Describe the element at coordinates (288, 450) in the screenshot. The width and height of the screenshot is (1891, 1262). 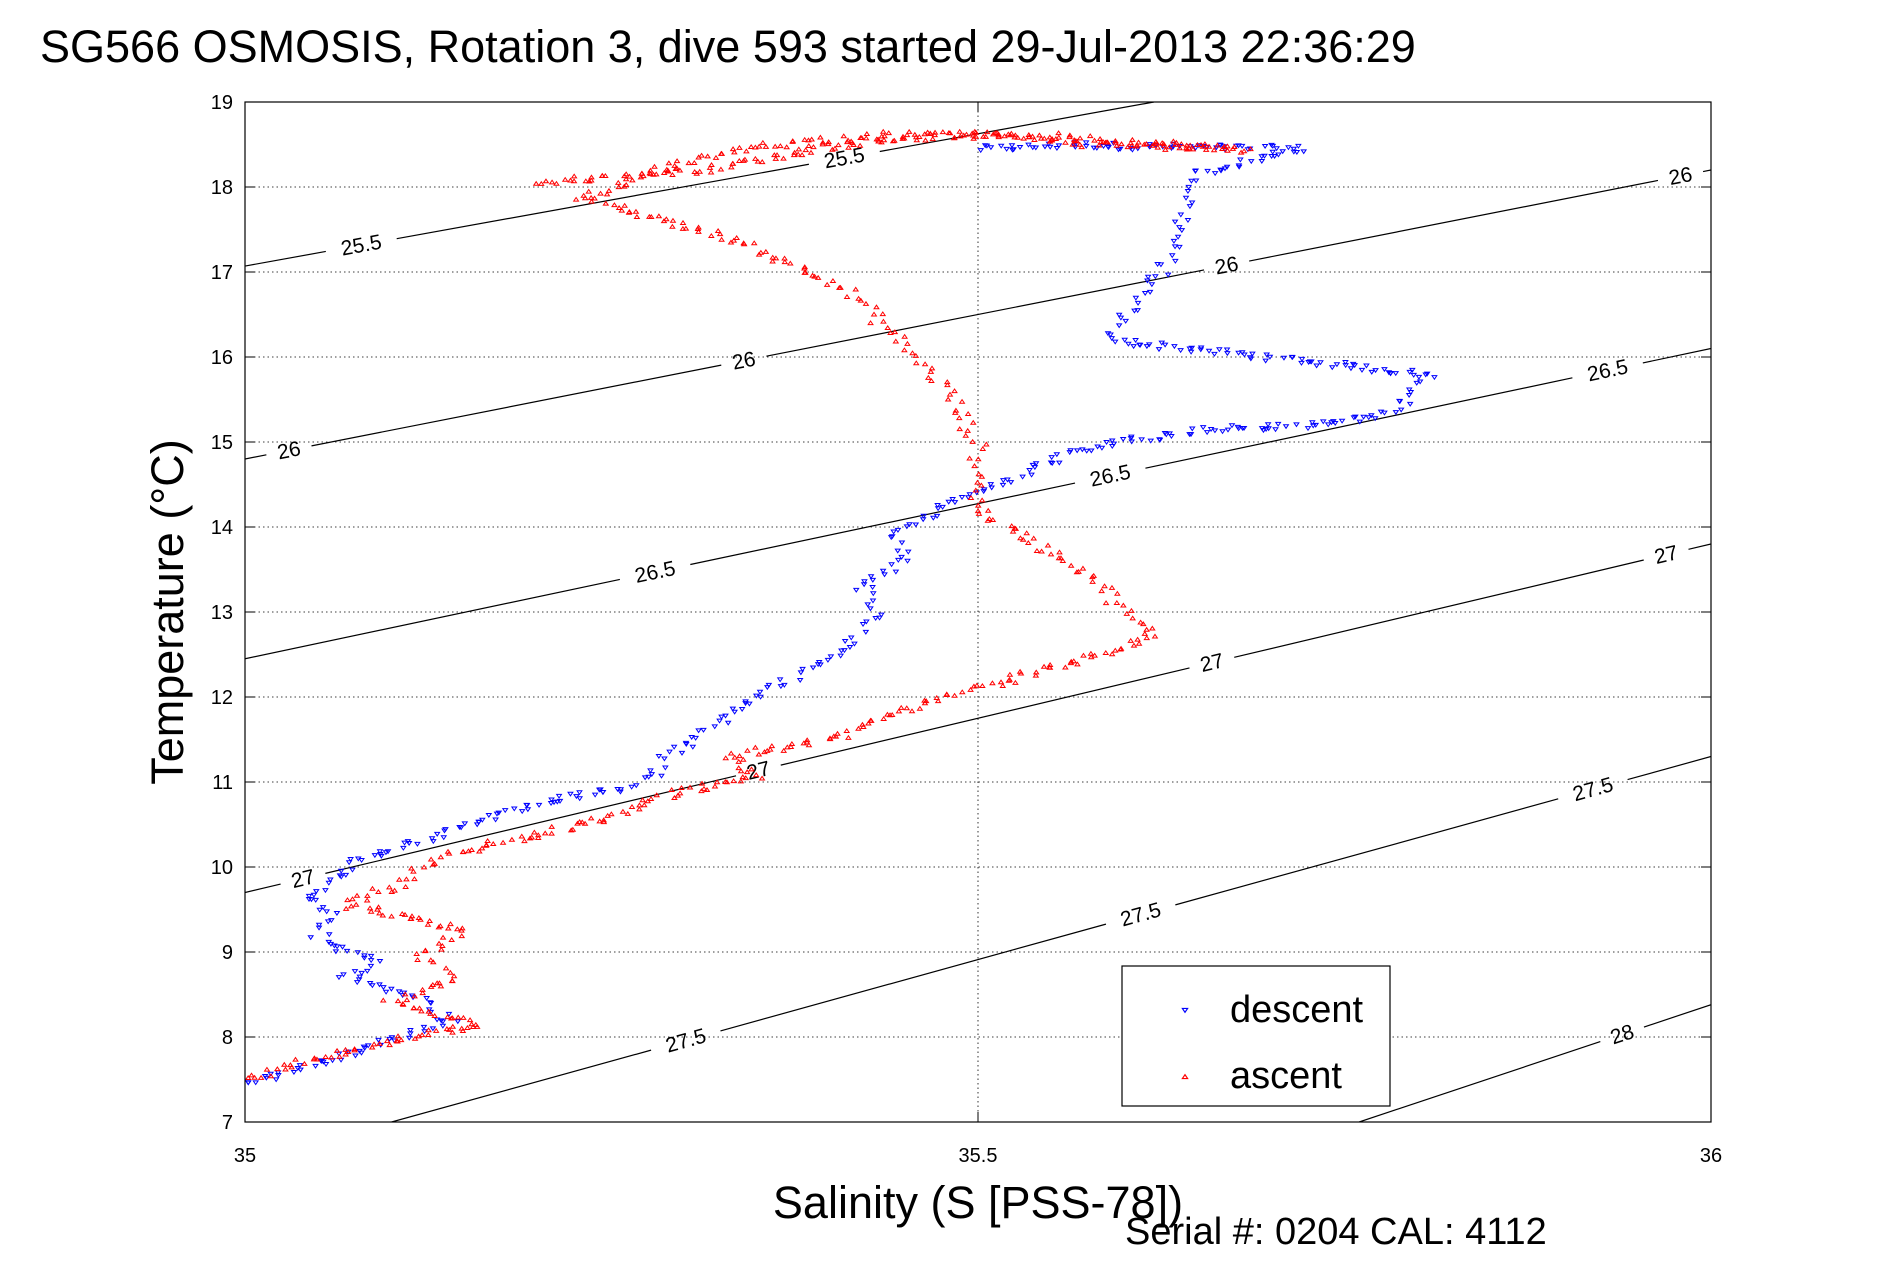
I see `density-contour-label: 26` at that location.